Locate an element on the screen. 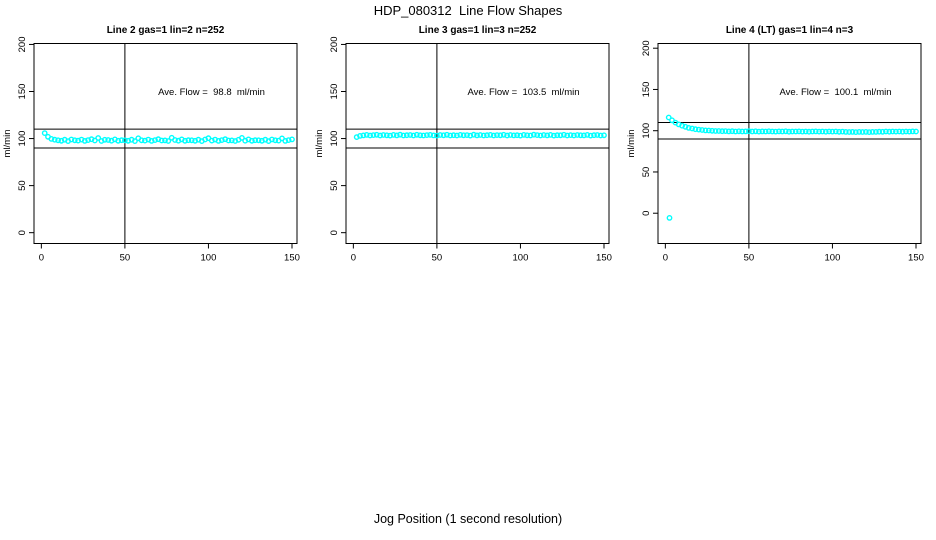 Image resolution: width=936 pixels, height=540 pixels. x-tick-label: 150 is located at coordinates (292, 258).